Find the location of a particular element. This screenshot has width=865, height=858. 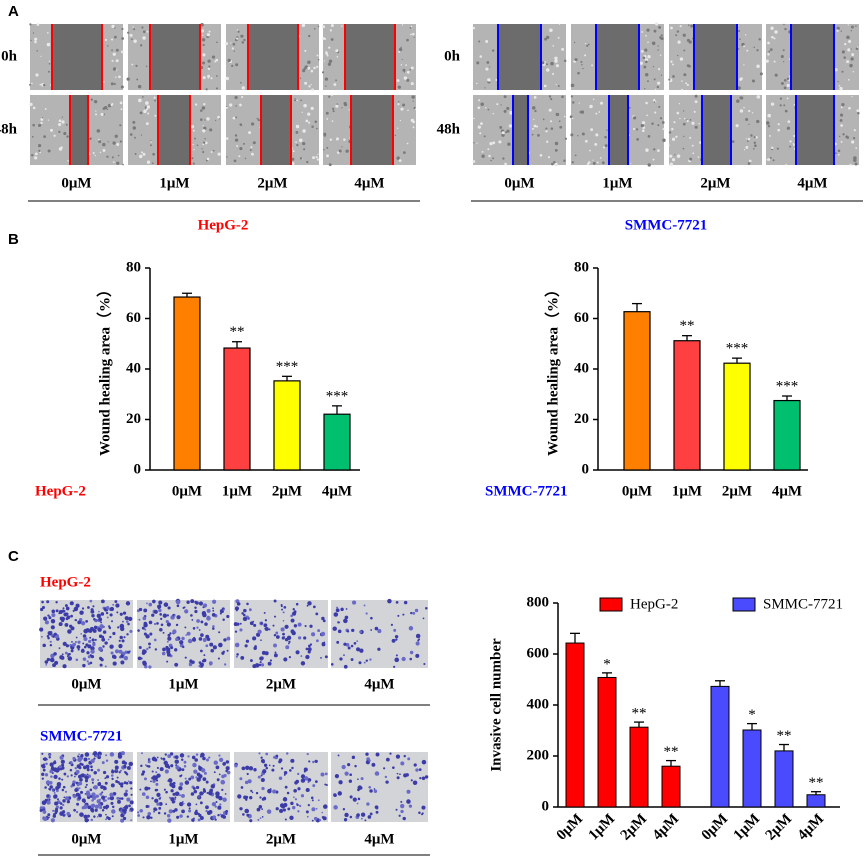

group-label: SMMC-7721 is located at coordinates (526, 491).